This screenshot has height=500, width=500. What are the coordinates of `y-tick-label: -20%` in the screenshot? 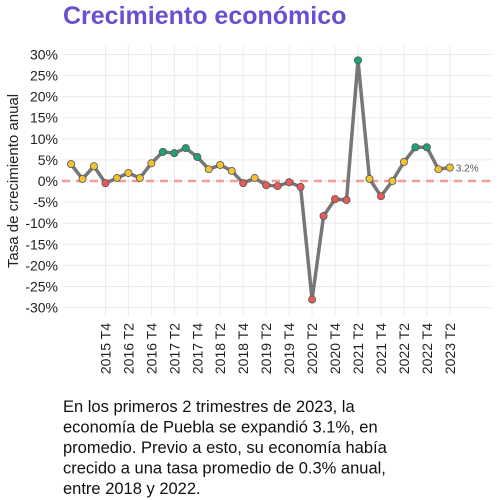 It's located at (41, 265).